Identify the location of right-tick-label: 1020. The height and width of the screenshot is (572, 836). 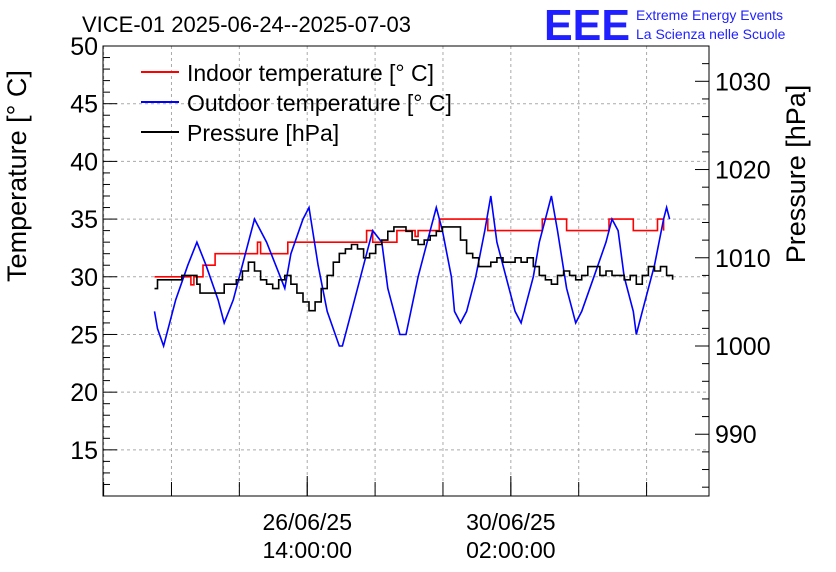
(743, 171).